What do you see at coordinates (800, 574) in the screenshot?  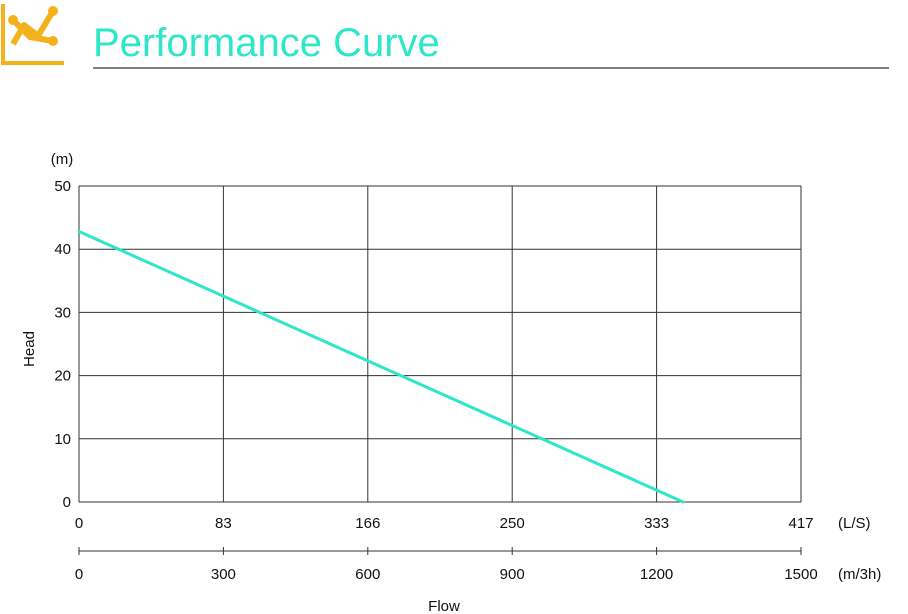 I see `x-tick-label-secondary: 1500` at bounding box center [800, 574].